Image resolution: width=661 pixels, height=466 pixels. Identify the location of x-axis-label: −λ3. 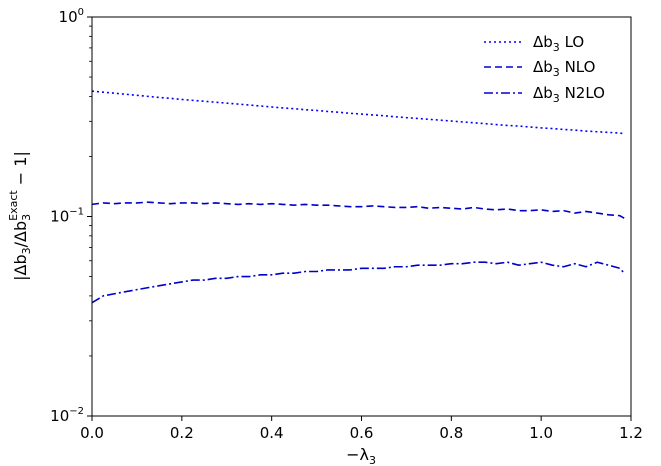
(361, 455).